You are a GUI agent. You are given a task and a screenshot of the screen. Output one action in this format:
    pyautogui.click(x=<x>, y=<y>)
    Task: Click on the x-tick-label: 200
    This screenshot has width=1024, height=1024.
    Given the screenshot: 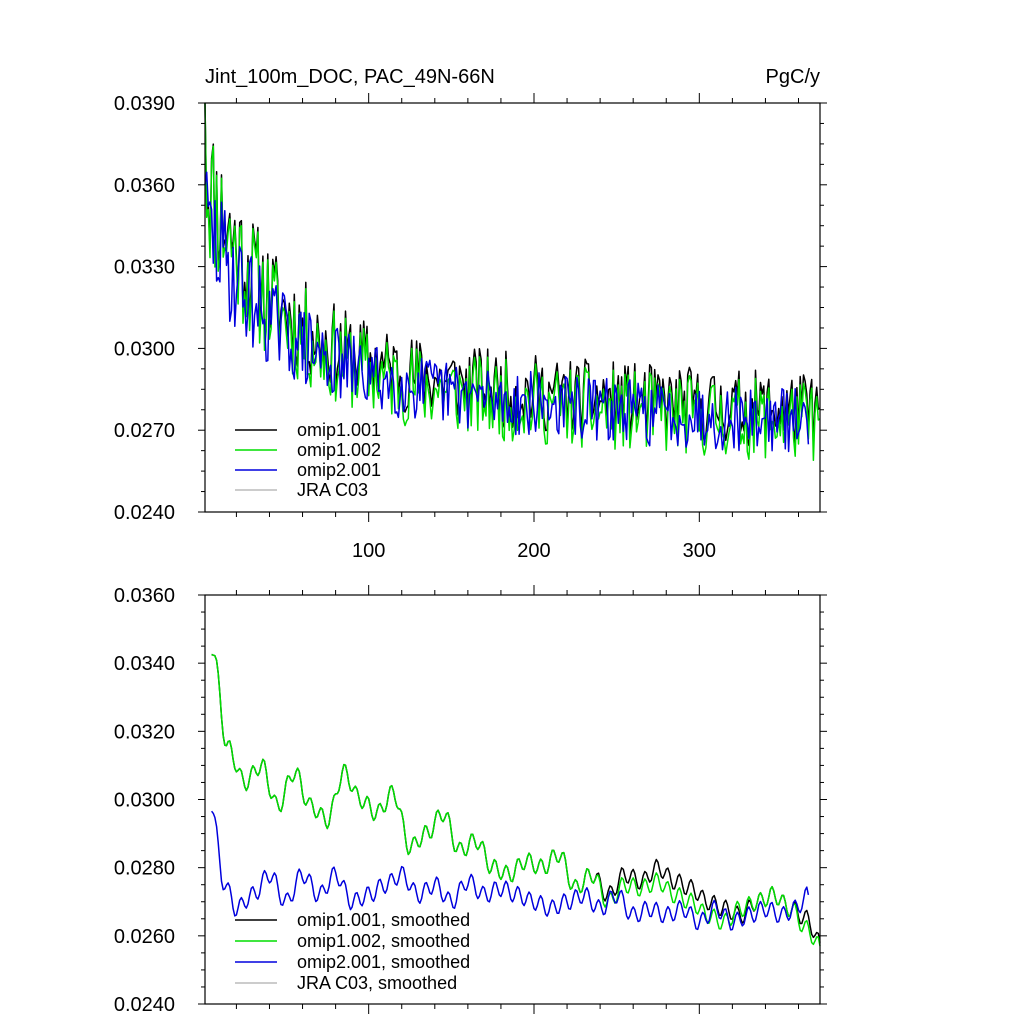 What is the action you would take?
    pyautogui.click(x=533, y=551)
    